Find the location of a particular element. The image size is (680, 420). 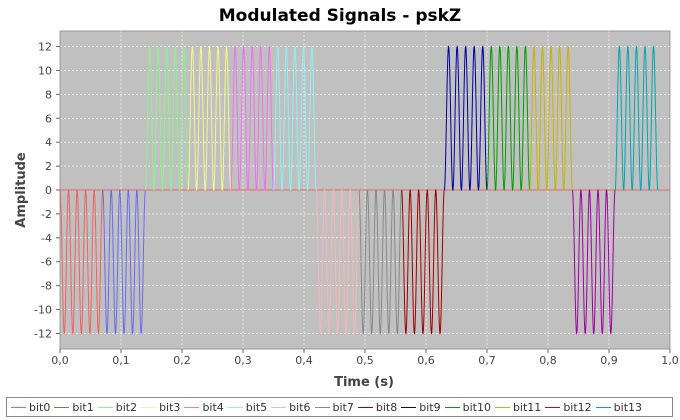

series-line-bit6 is located at coordinates (337, 261).